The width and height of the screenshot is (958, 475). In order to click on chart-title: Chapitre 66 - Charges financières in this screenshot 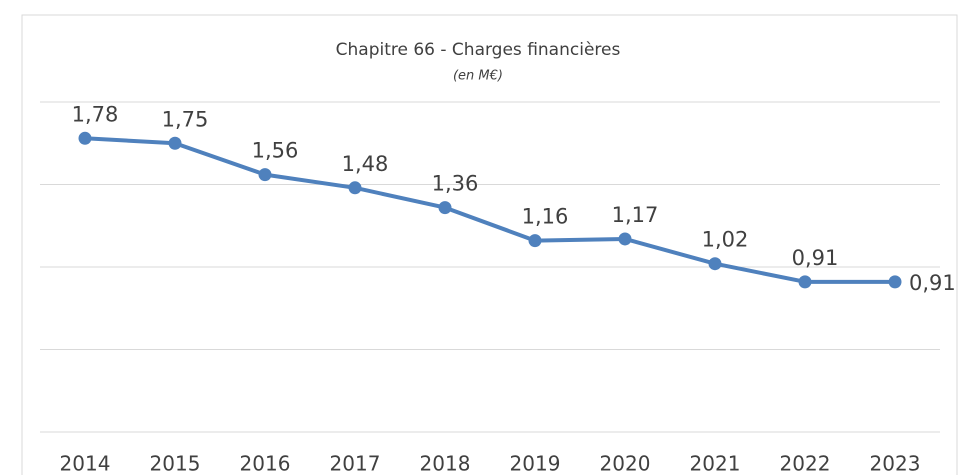, I will do `click(478, 50)`.